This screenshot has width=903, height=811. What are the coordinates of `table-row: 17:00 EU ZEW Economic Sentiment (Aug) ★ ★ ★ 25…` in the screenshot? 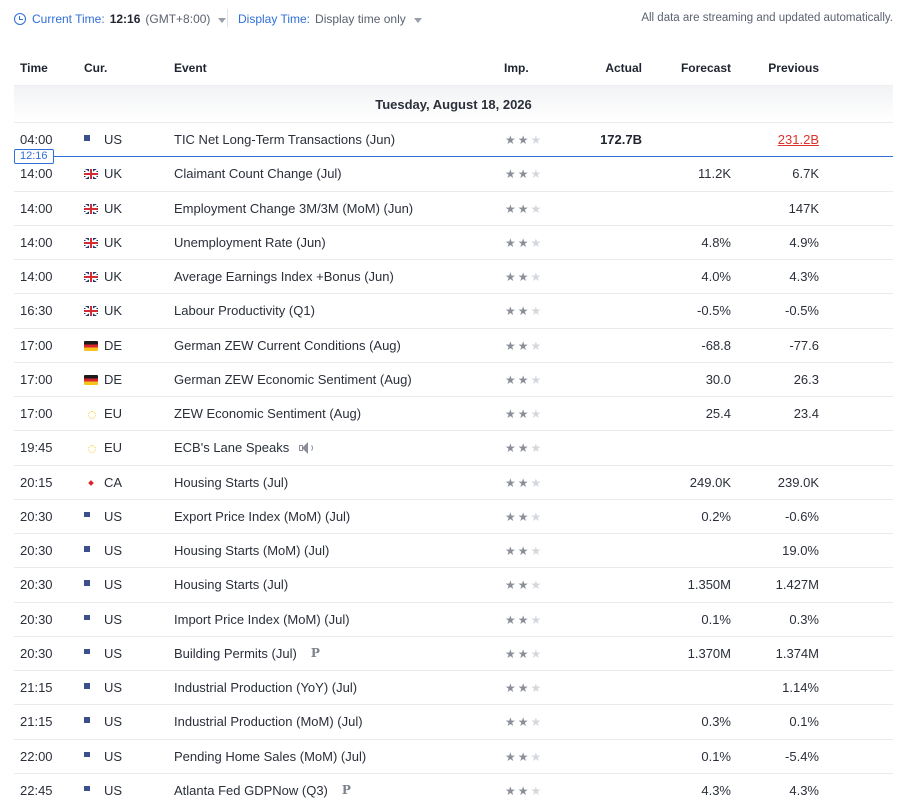 It's located at (453, 413).